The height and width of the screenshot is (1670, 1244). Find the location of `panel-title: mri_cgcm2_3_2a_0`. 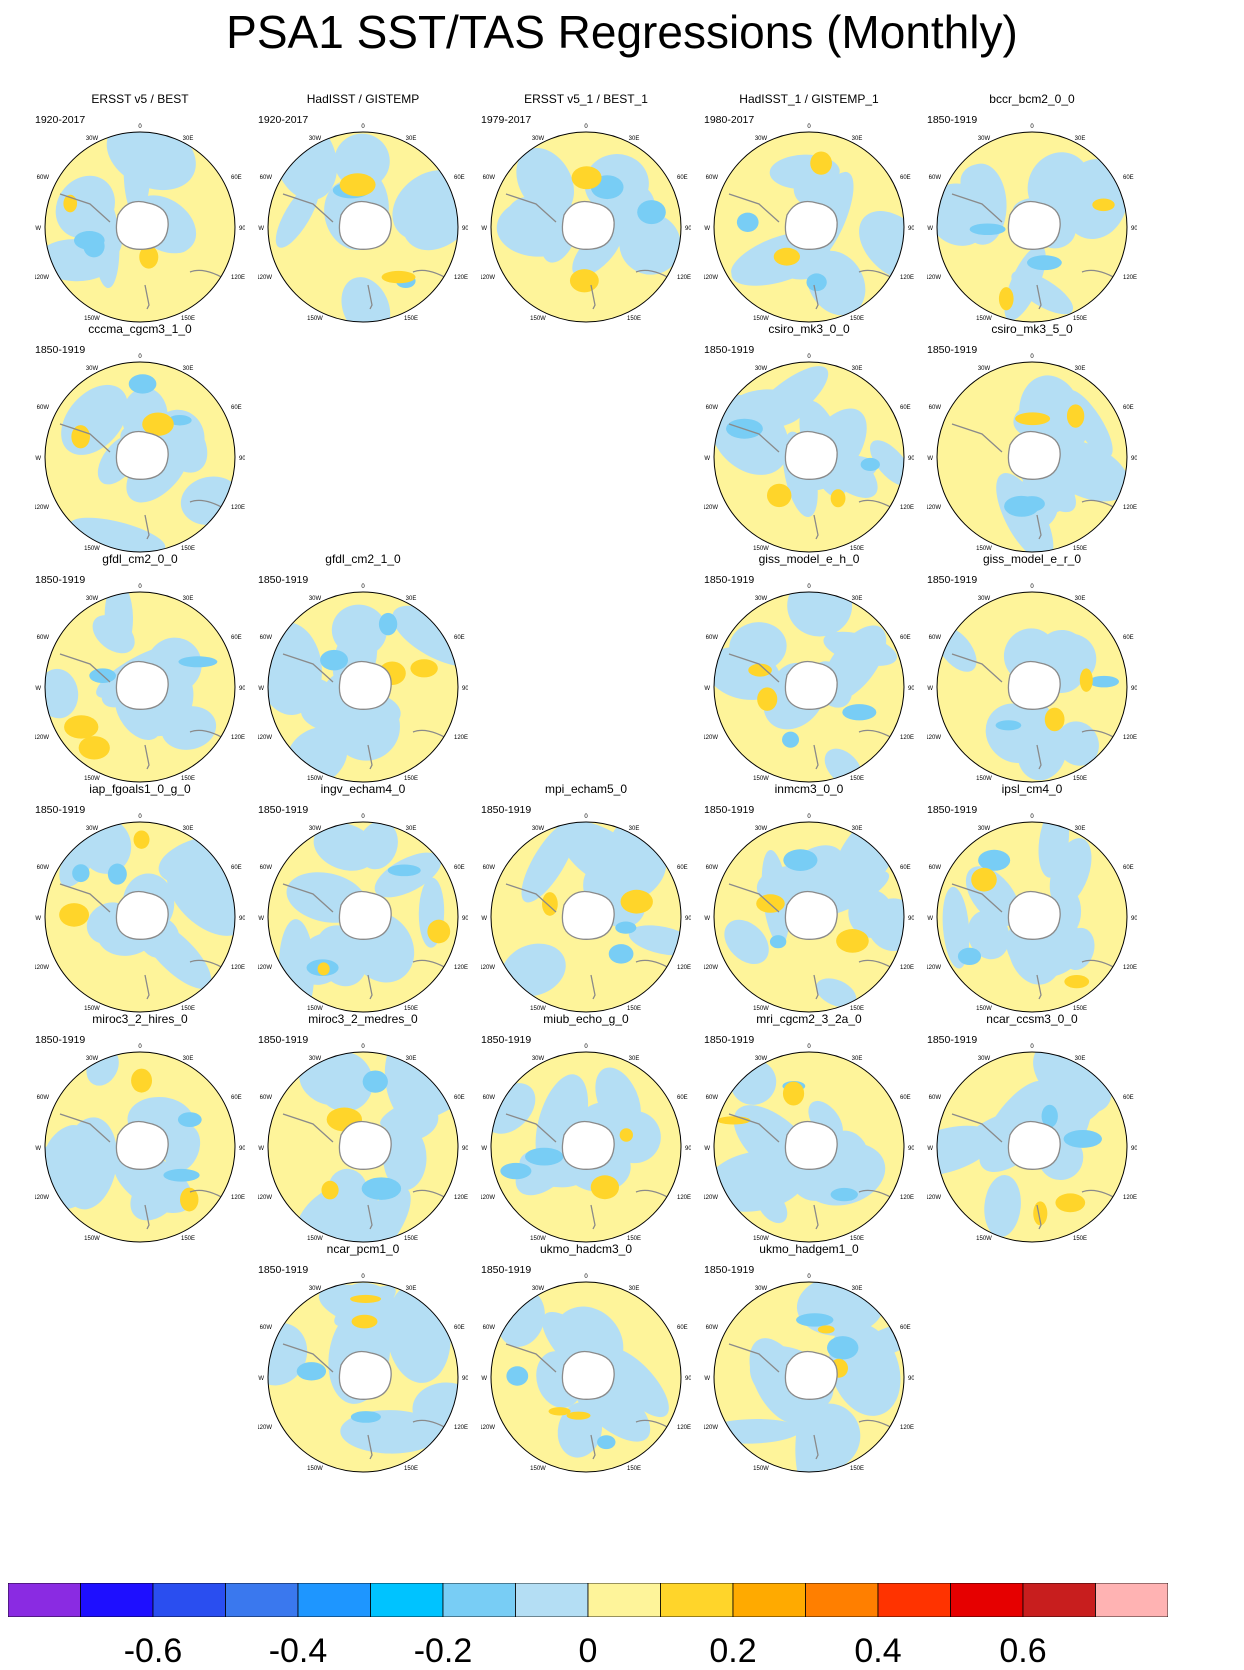

panel-title: mri_cgcm2_3_2a_0 is located at coordinates (809, 1019).